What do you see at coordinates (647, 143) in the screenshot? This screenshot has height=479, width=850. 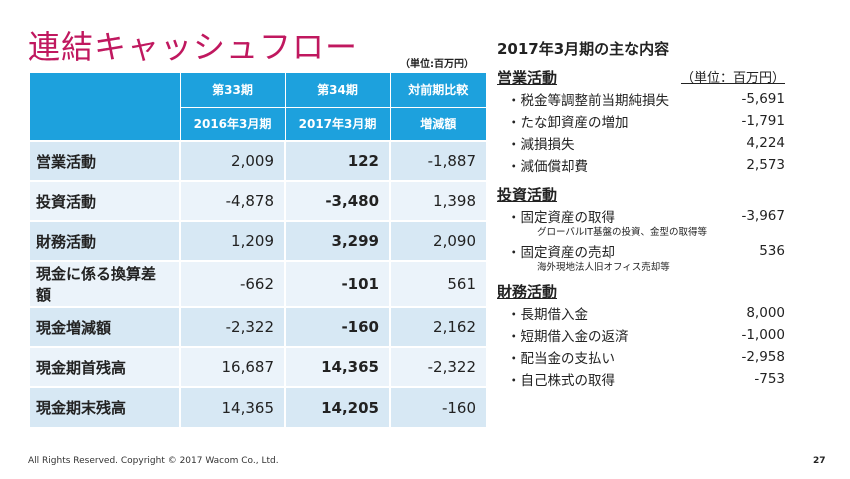 I see `list-item: ・減損損失 4,224` at bounding box center [647, 143].